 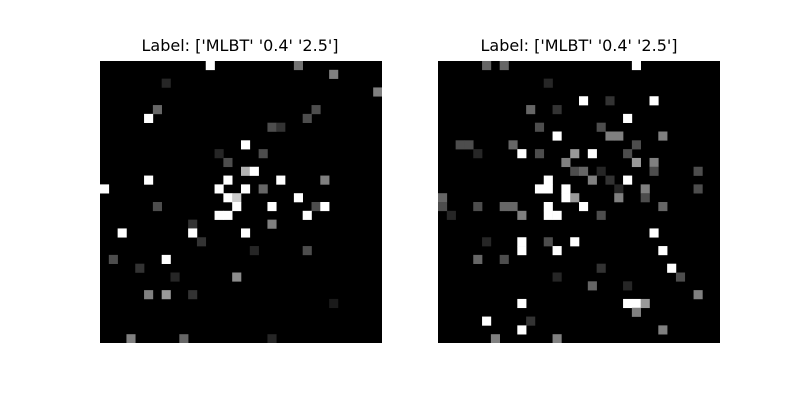 What do you see at coordinates (579, 45) in the screenshot?
I see `panel-title-right: Label: ['MLBT' '0.4' '2.5']` at bounding box center [579, 45].